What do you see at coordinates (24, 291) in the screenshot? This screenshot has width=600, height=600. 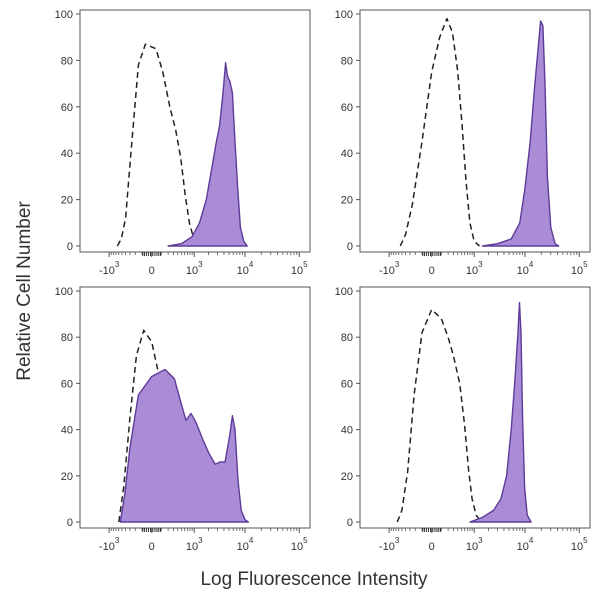 I see `y-axis-title: Relative Cell Number` at bounding box center [24, 291].